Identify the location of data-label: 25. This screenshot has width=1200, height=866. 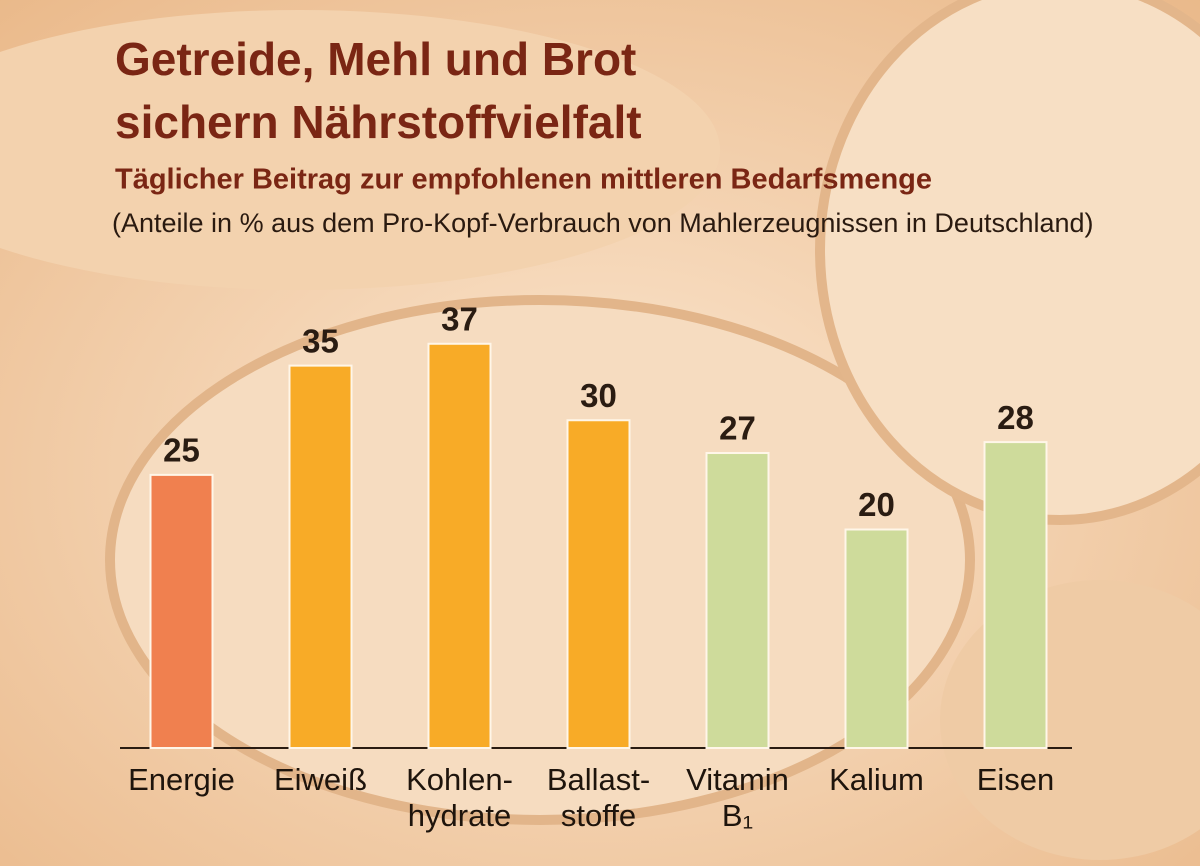
(181, 450).